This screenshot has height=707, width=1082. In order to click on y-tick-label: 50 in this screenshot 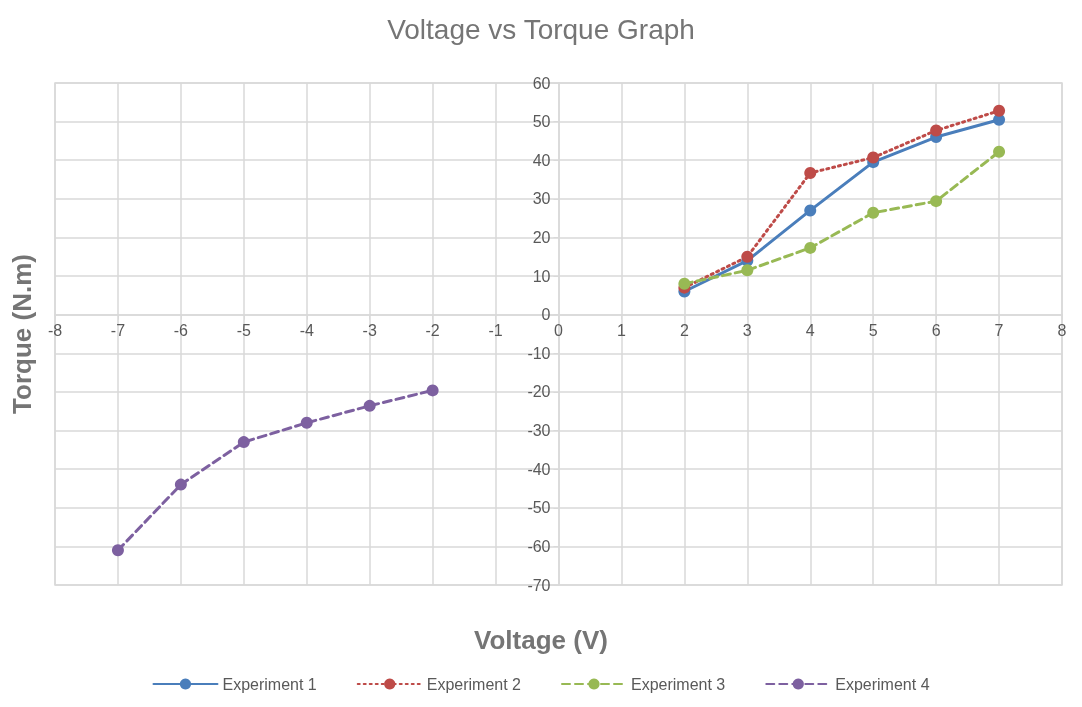, I will do `click(541, 122)`.